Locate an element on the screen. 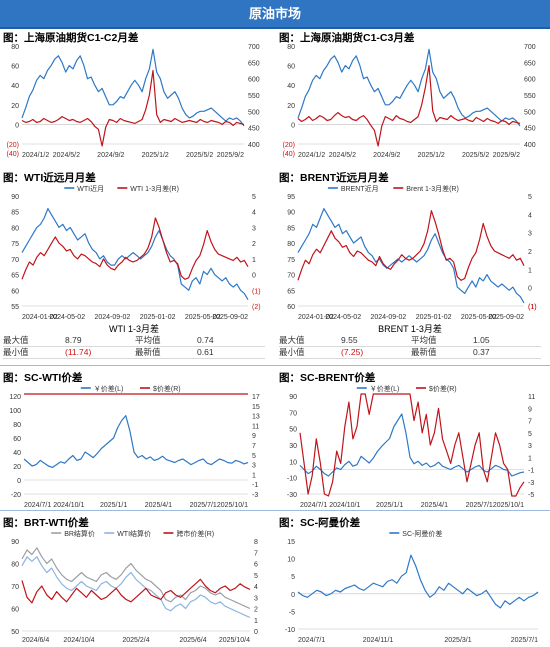 Image resolution: width=550 pixels, height=647 pixels. y-tick-label-right: -5 is located at coordinates (531, 495).